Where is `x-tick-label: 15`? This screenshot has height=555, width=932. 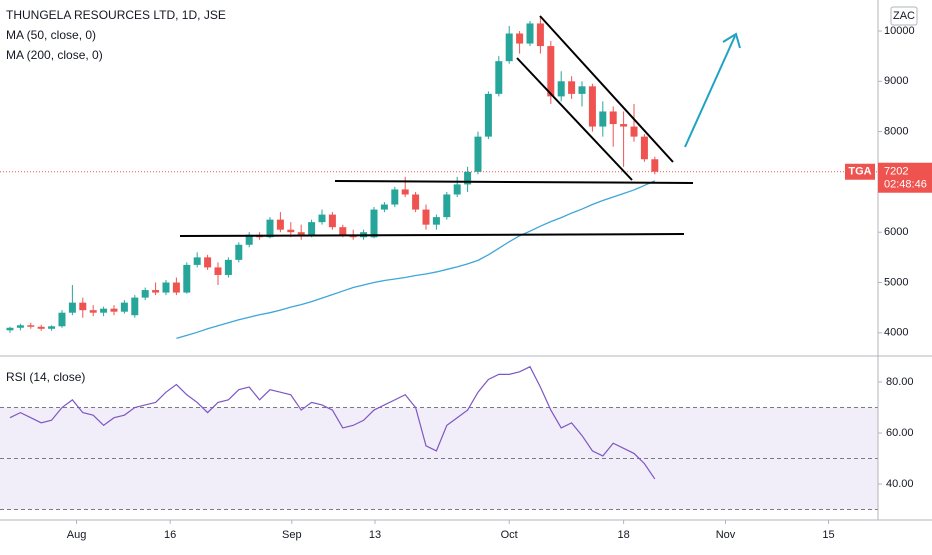
x-tick-label: 15 is located at coordinates (828, 535).